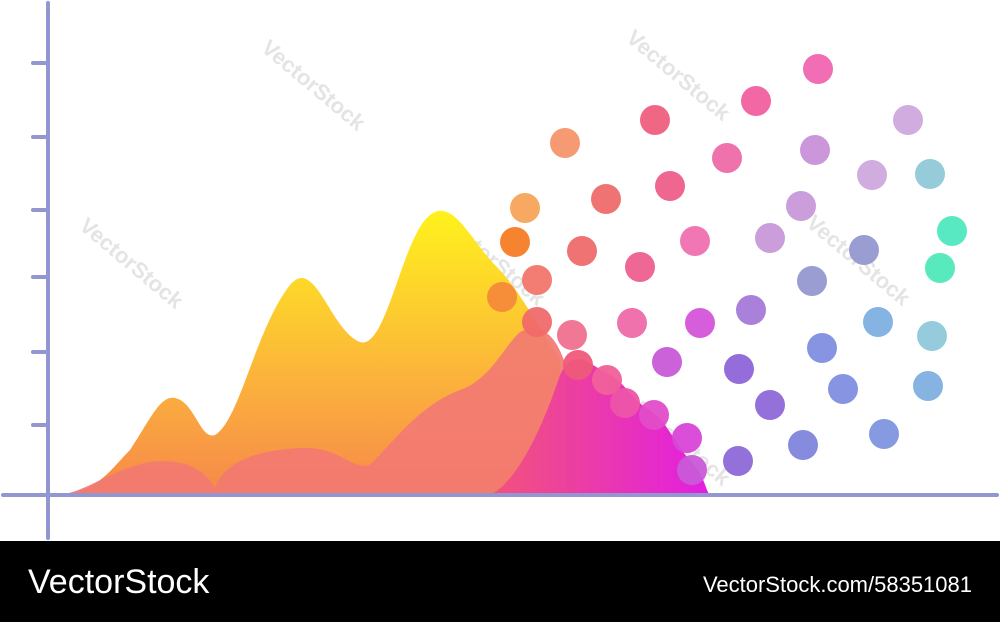  I want to click on footer-brand: VectorStock, so click(119, 582).